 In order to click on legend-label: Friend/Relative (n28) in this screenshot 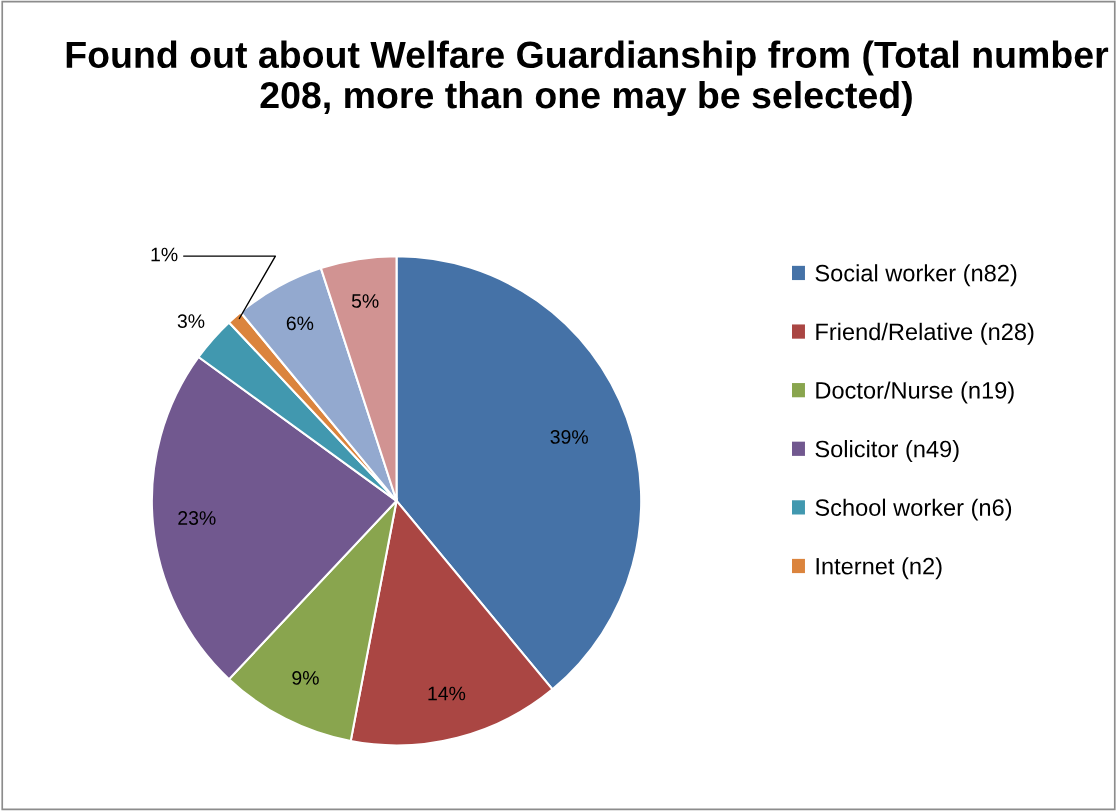, I will do `click(925, 333)`.